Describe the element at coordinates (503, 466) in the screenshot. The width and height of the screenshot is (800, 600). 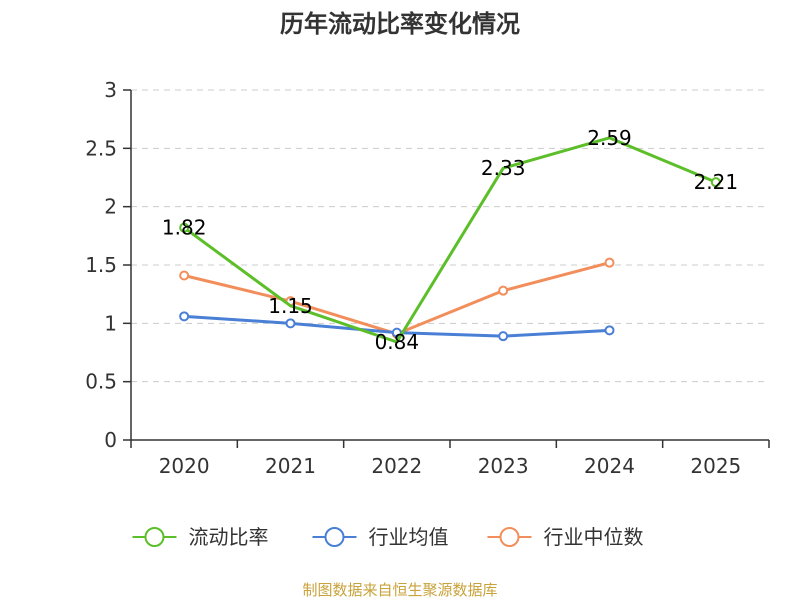
I see `x-tick-label: 2023` at that location.